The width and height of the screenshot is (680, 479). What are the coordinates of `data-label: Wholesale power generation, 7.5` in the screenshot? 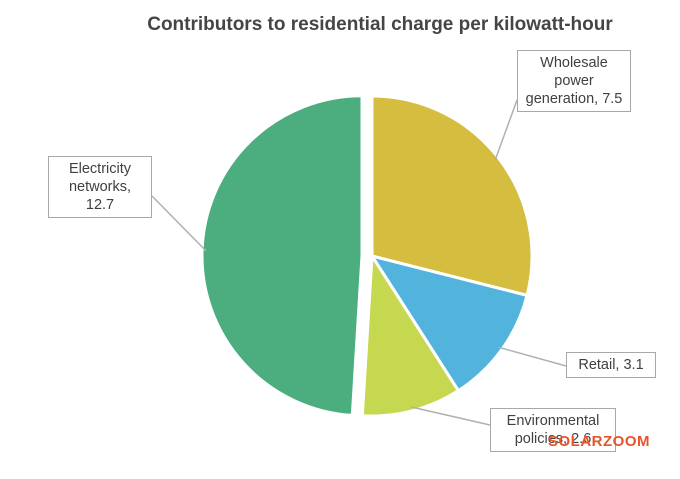 It's located at (574, 81).